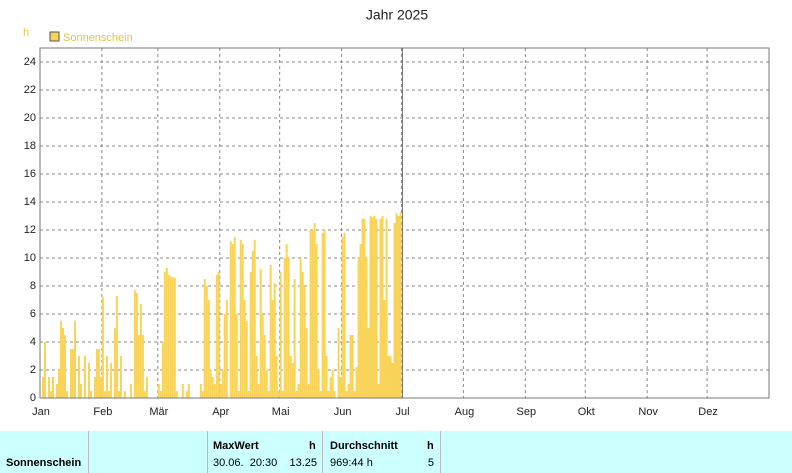 This screenshot has height=473, width=792. Describe the element at coordinates (33, 342) in the screenshot. I see `y-tick-label: 4` at that location.